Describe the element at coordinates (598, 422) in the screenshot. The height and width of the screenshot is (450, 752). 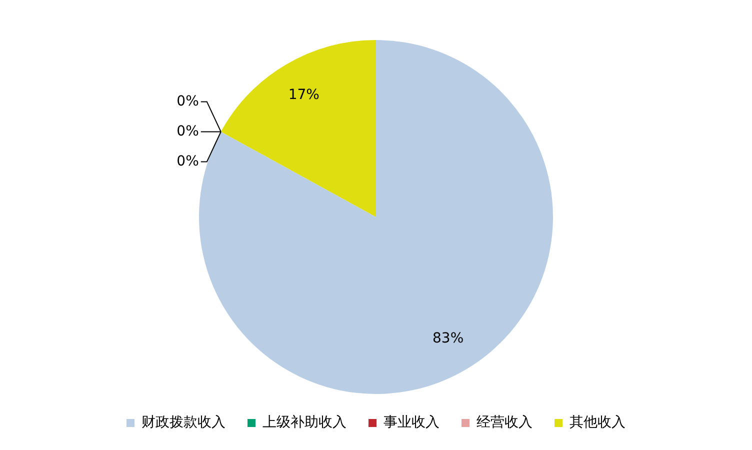
I see `legend-label: 其他收入` at that location.